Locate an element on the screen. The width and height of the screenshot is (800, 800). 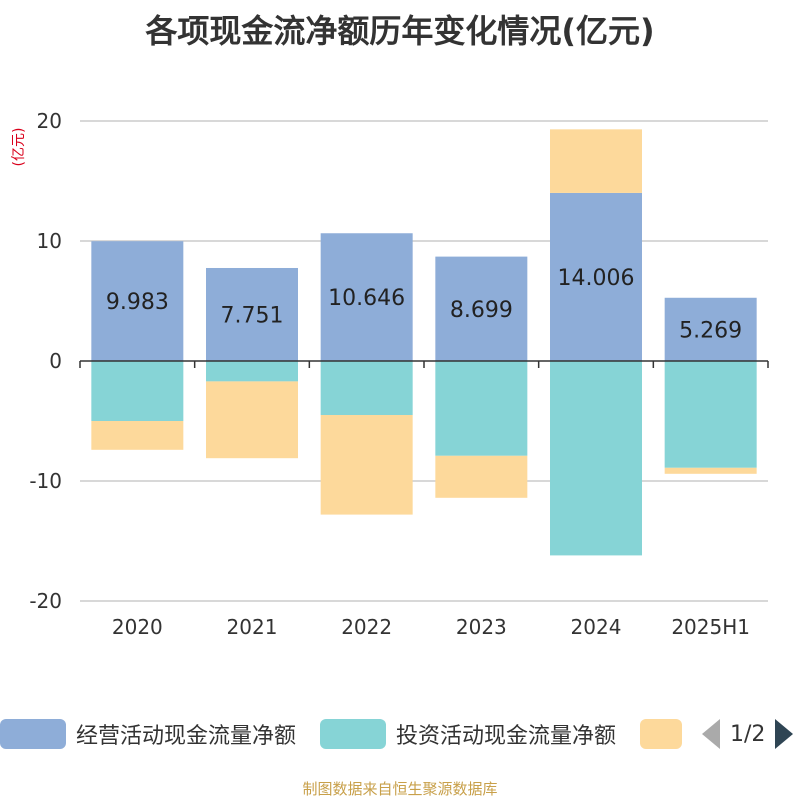
arrow-left-icon is located at coordinates (711, 734).